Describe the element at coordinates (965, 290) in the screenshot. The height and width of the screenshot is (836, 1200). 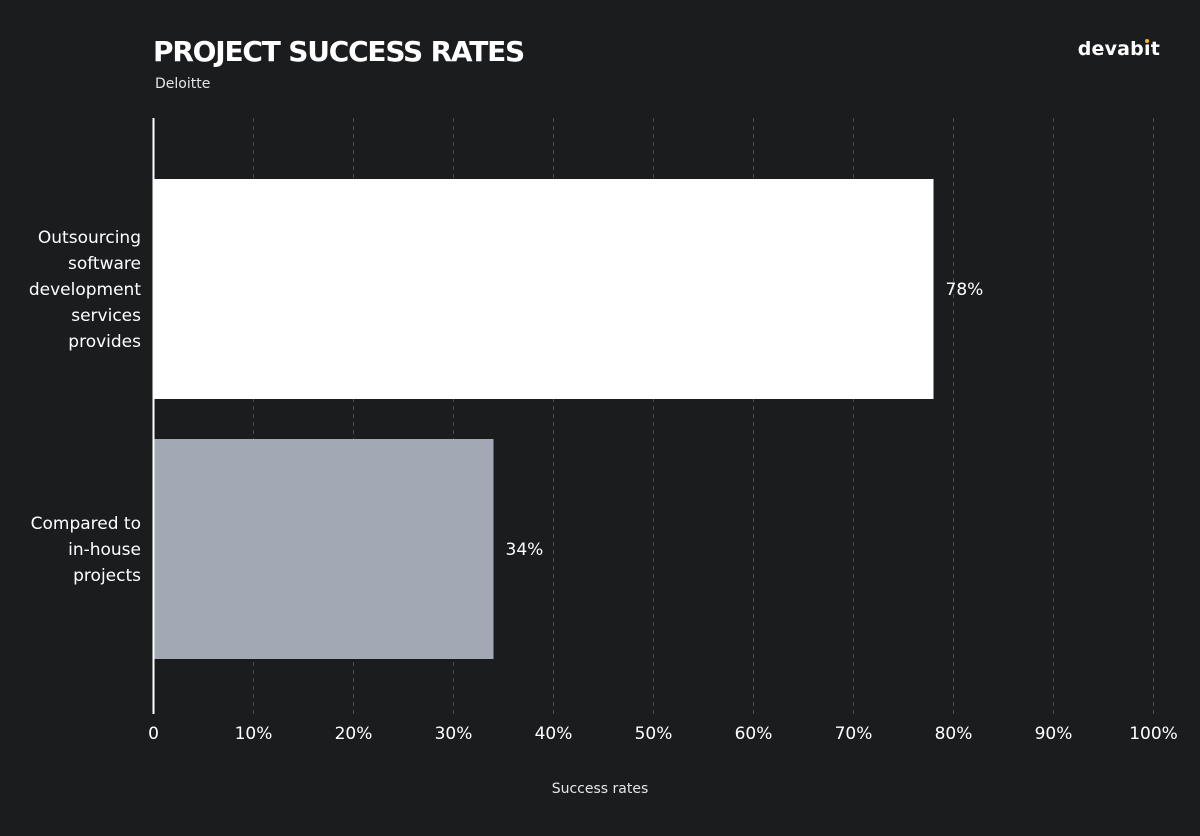
I see `value-label: 78%` at that location.